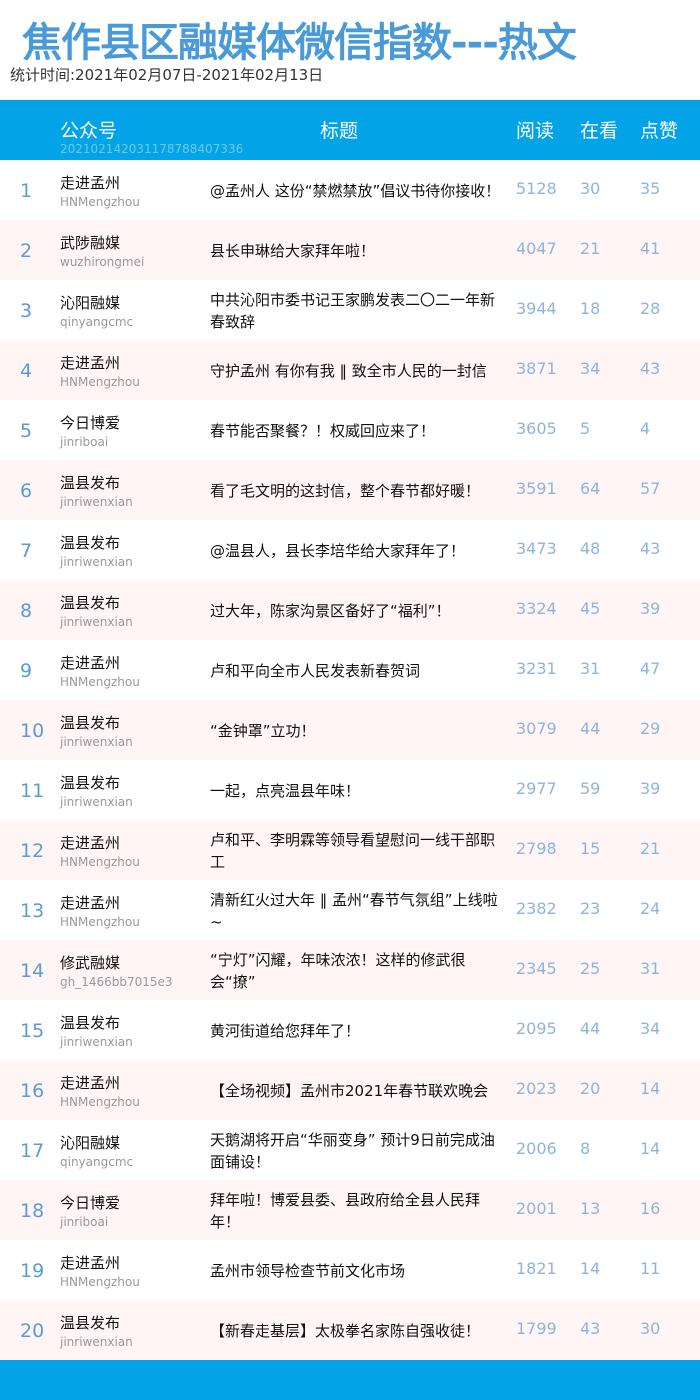 The height and width of the screenshot is (1400, 700). I want to click on like-count: 30, so click(650, 1328).